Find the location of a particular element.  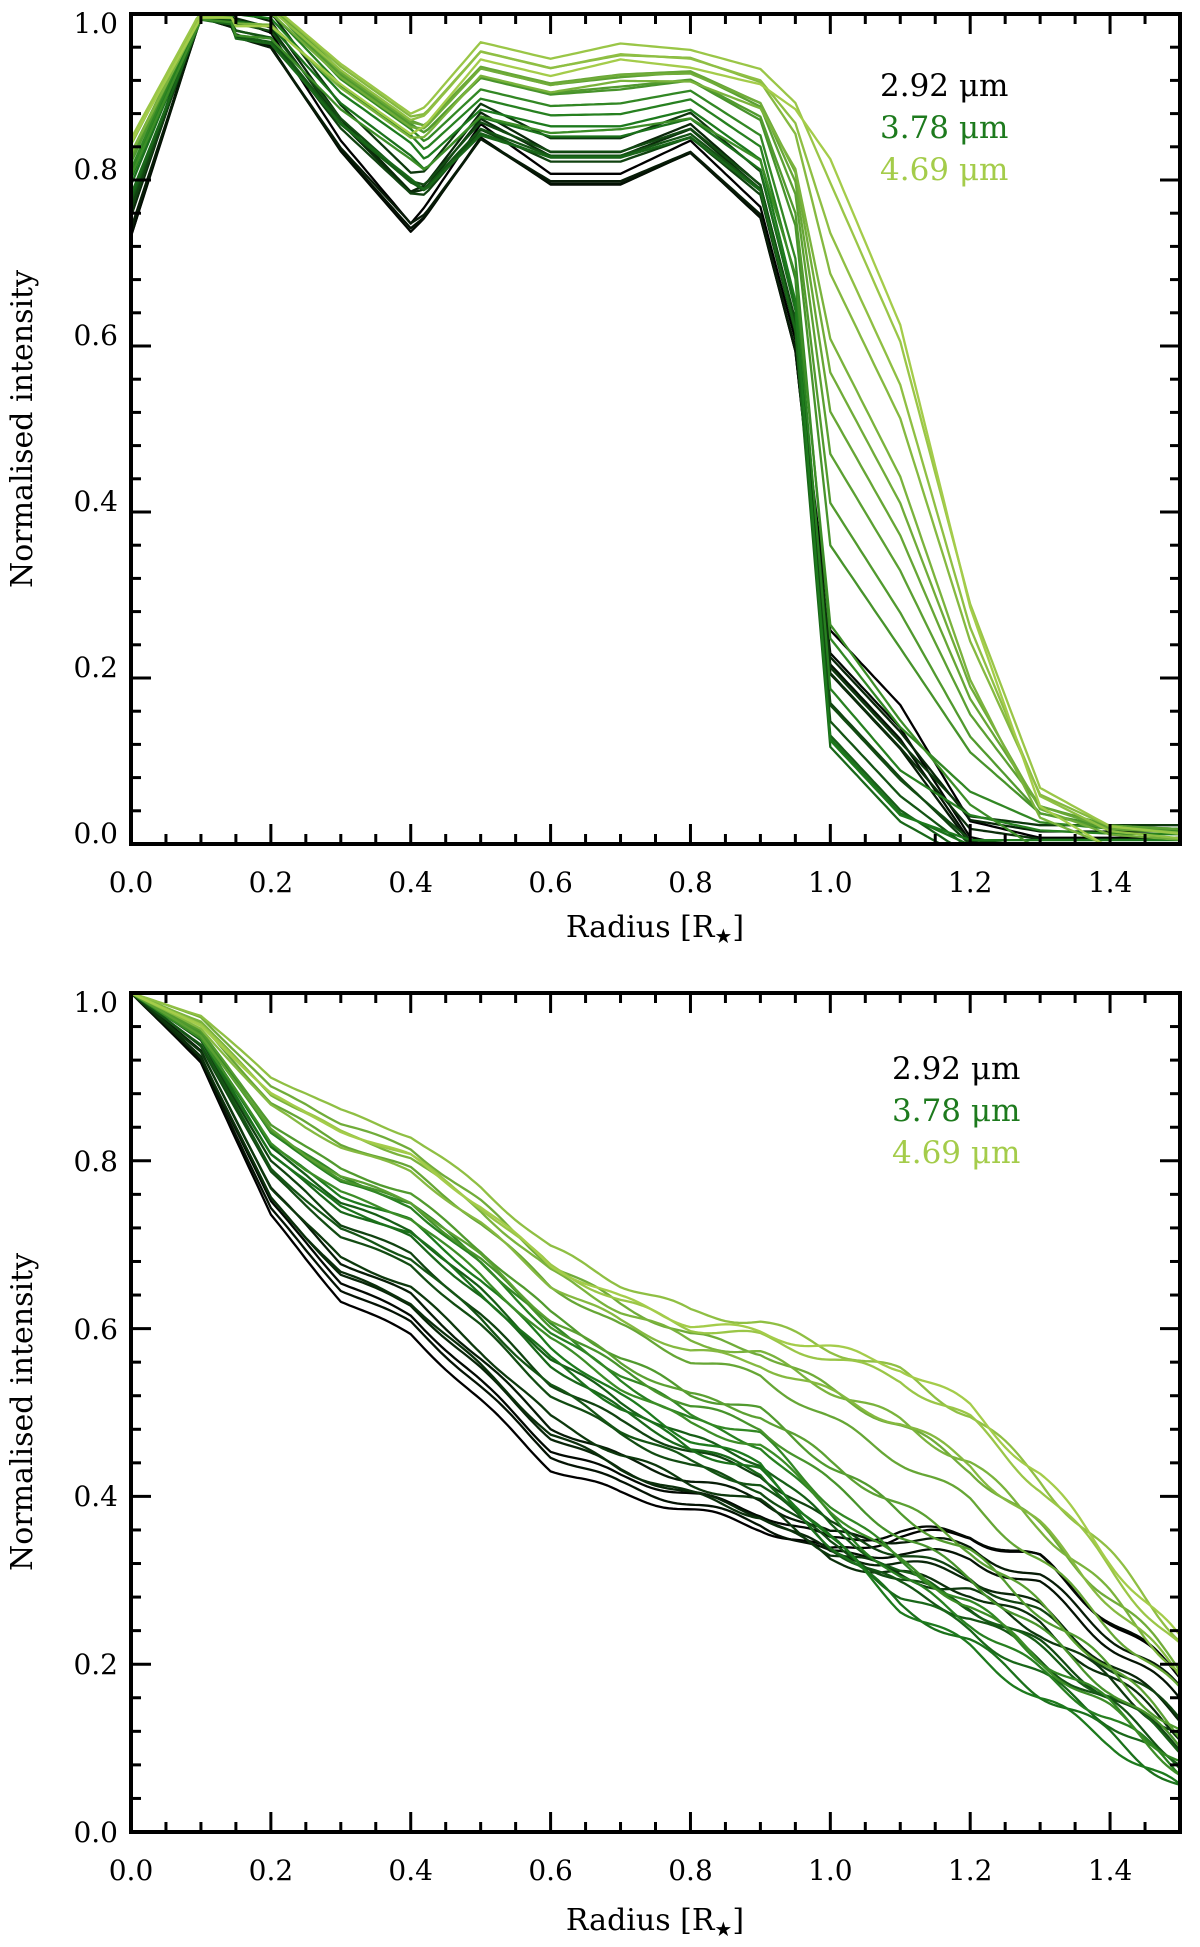

bottom-legend-entry-3.78: 3.78 μm is located at coordinates (956, 1111).